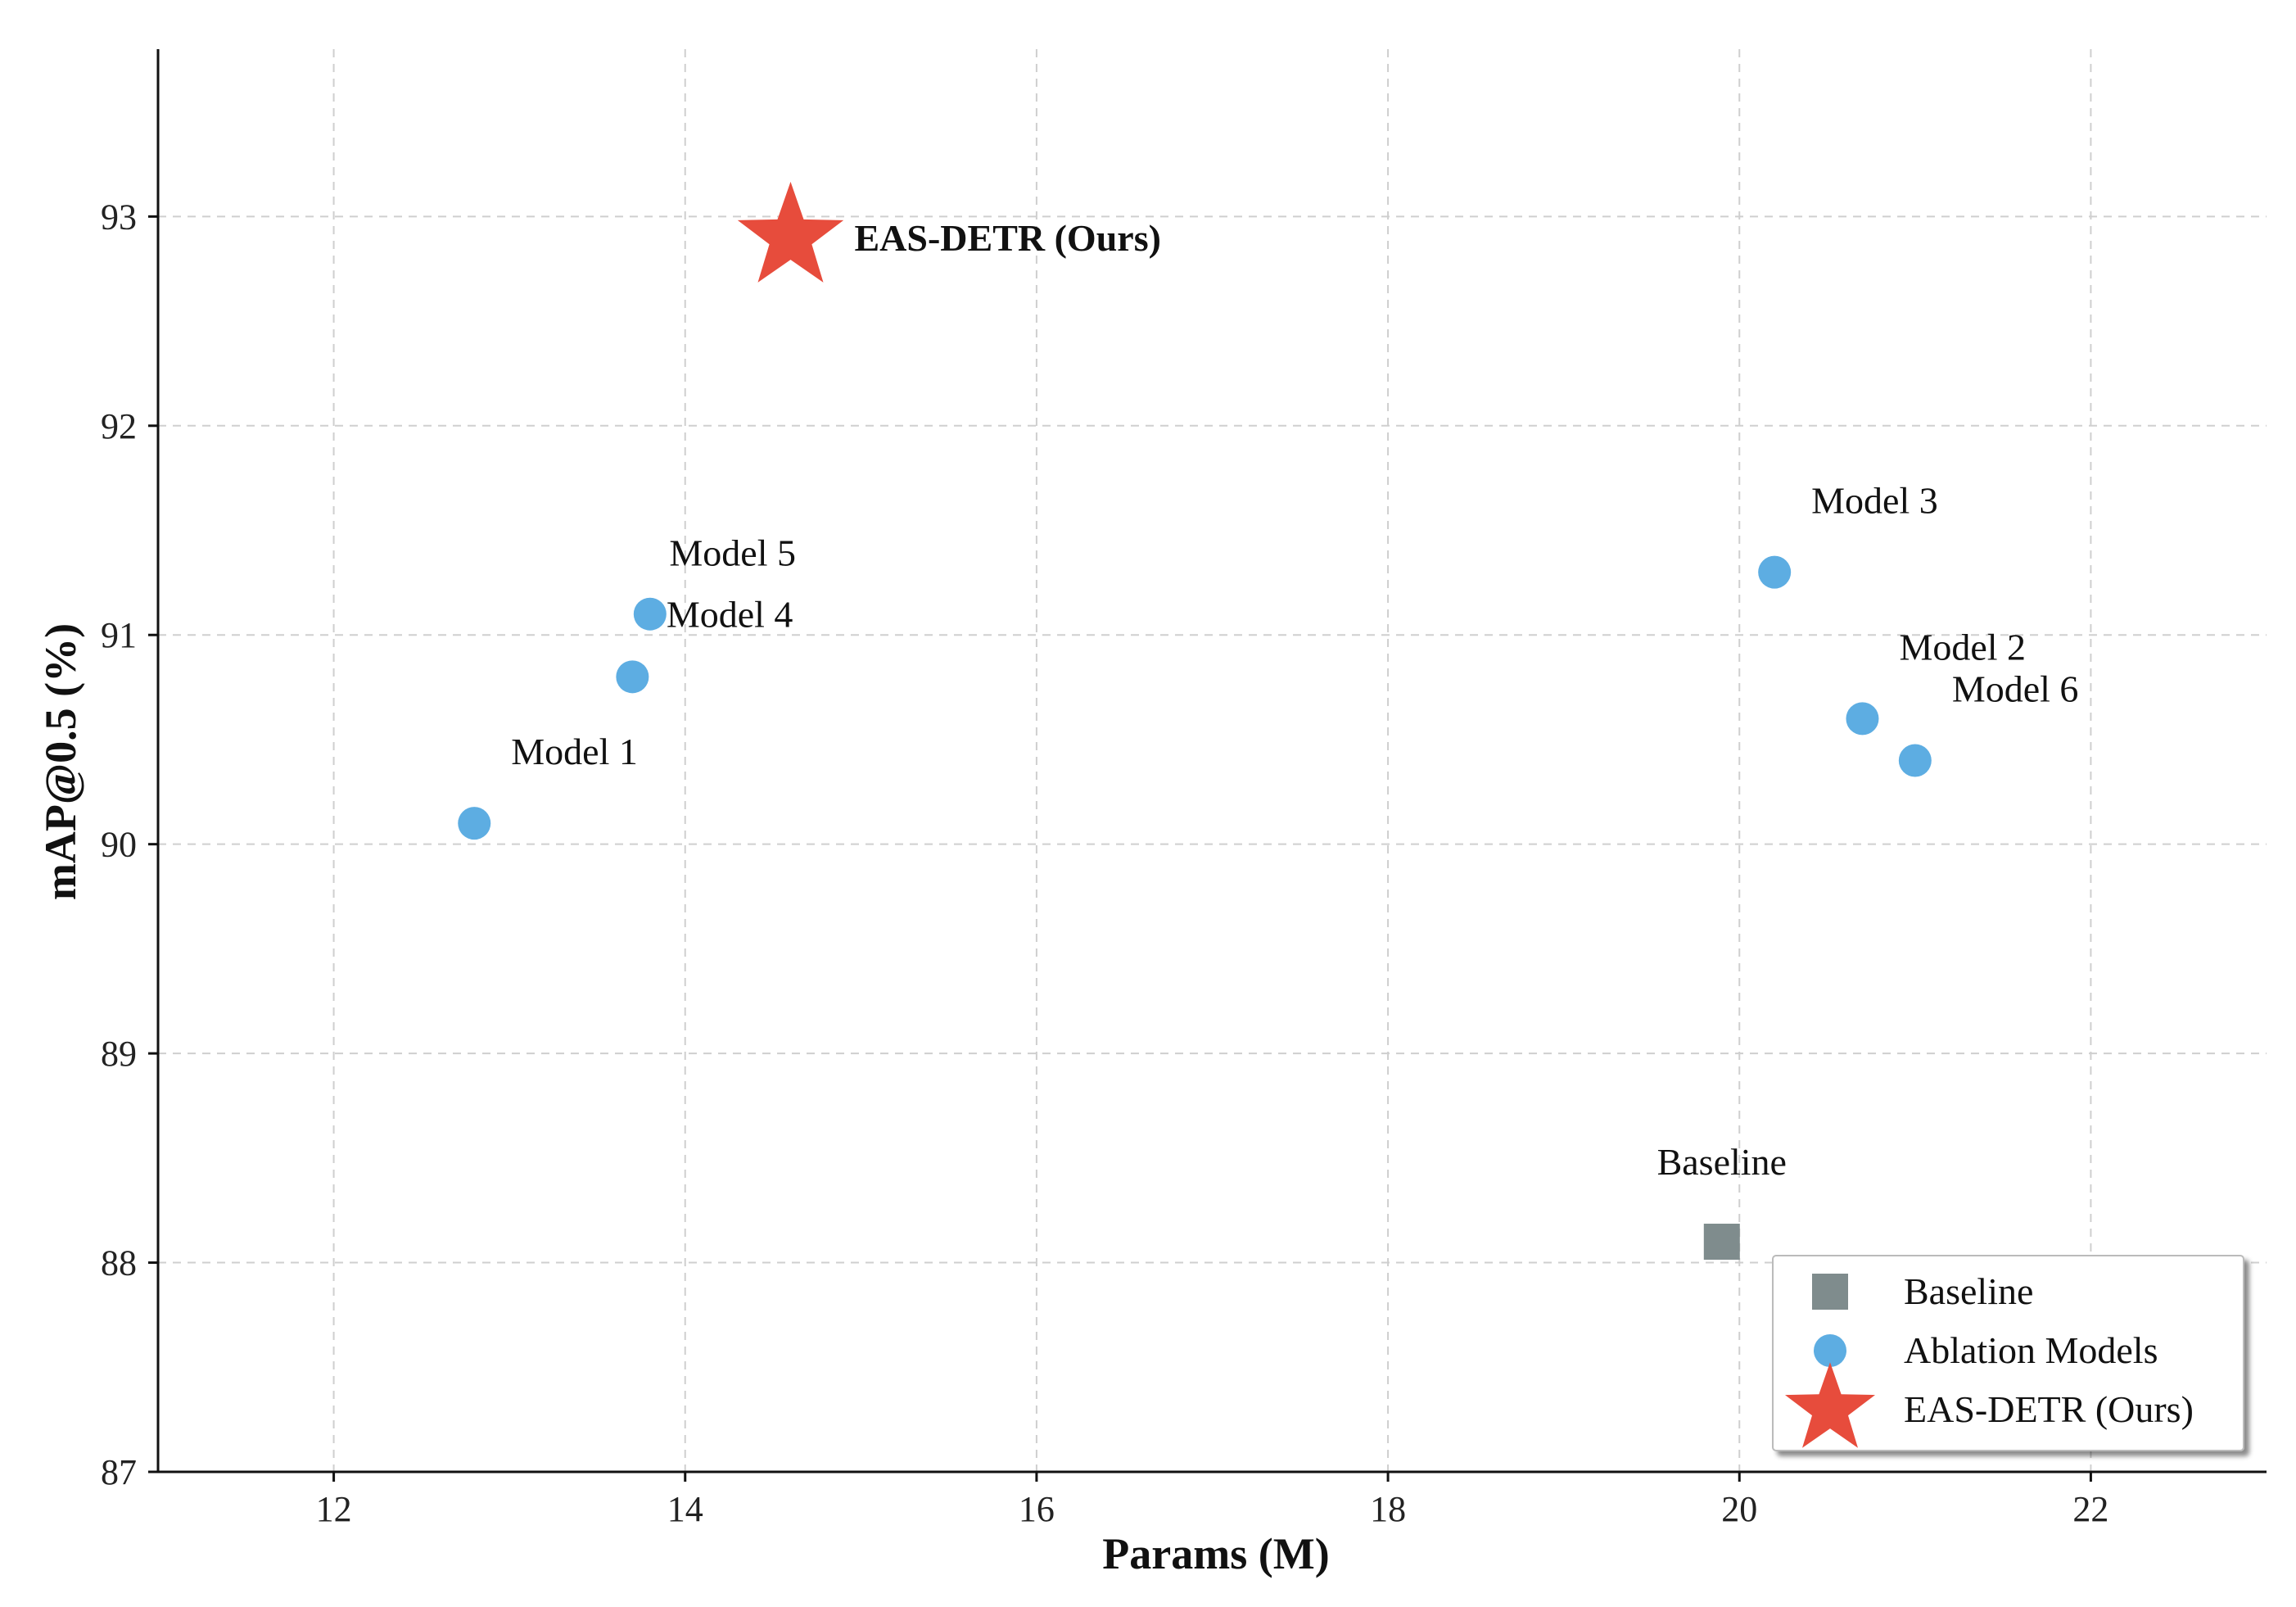  I want to click on point-label-model-1: Model 1, so click(574, 751).